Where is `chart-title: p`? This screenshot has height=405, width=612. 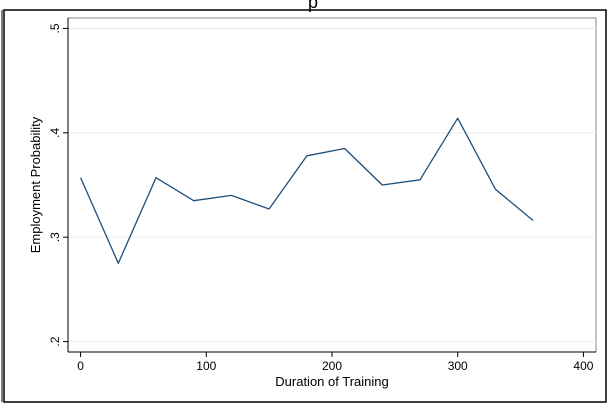
chart-title: p is located at coordinates (313, 6).